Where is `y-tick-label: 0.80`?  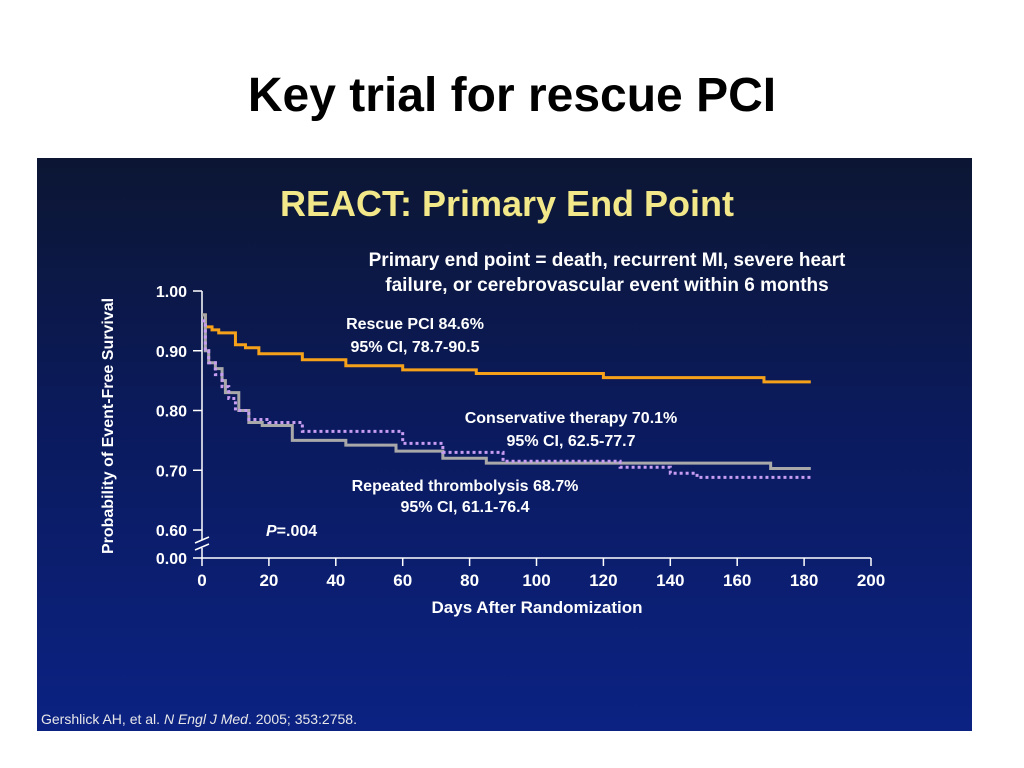 y-tick-label: 0.80 is located at coordinates (171, 412).